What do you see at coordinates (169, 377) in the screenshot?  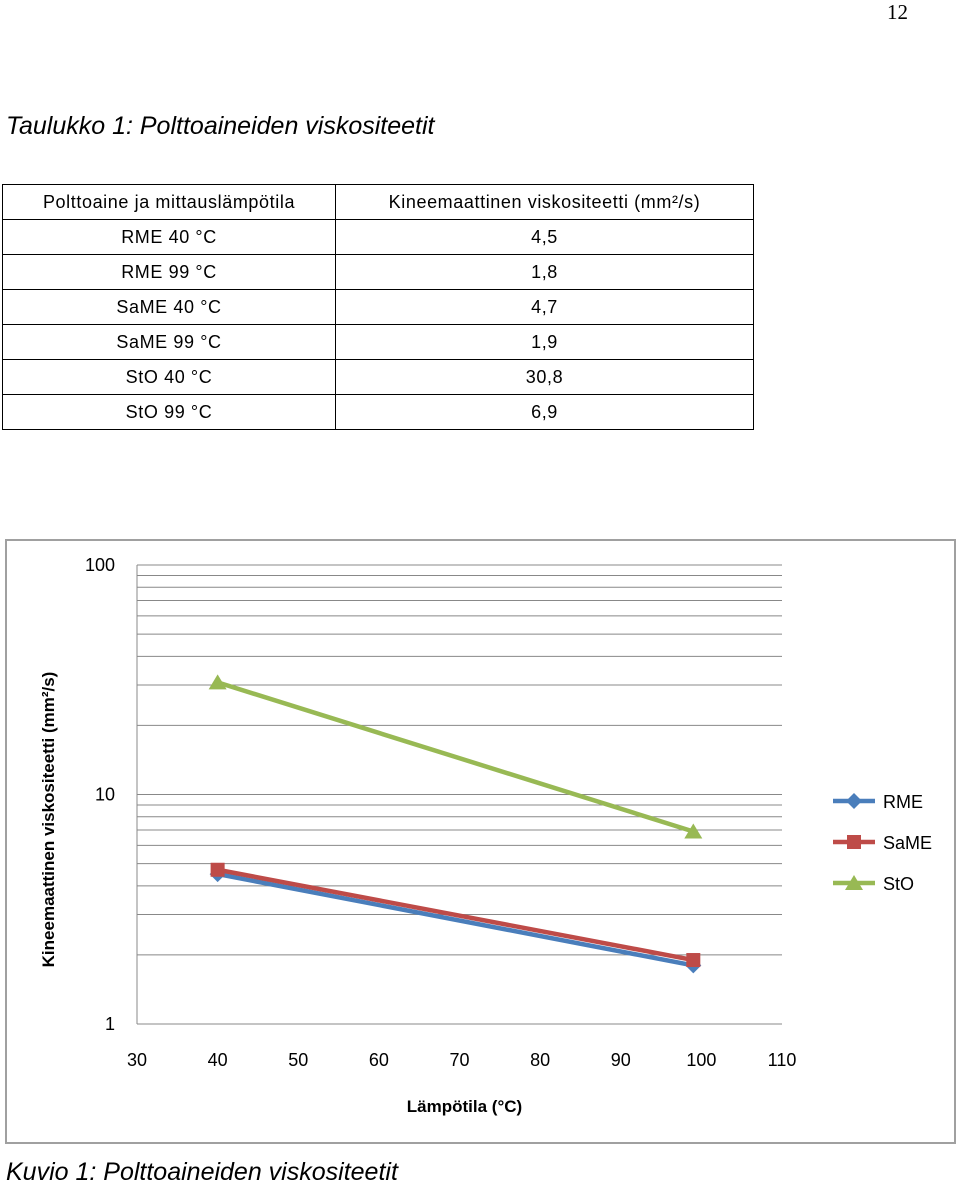 I see `table-cell-fuel: StO 40 °C` at bounding box center [169, 377].